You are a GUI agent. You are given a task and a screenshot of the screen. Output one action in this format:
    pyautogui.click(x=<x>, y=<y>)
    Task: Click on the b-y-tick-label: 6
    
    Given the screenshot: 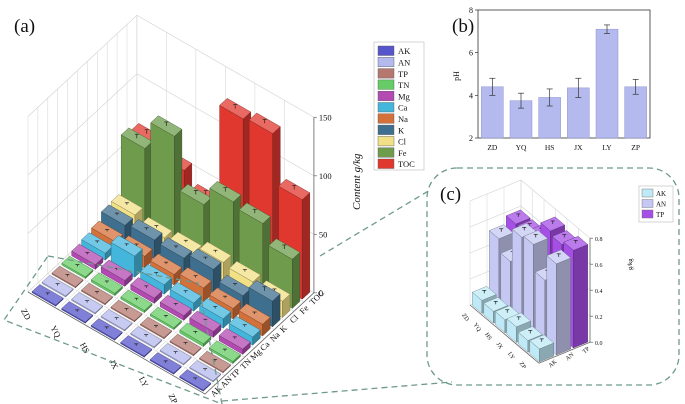 What is the action you would take?
    pyautogui.click(x=471, y=53)
    